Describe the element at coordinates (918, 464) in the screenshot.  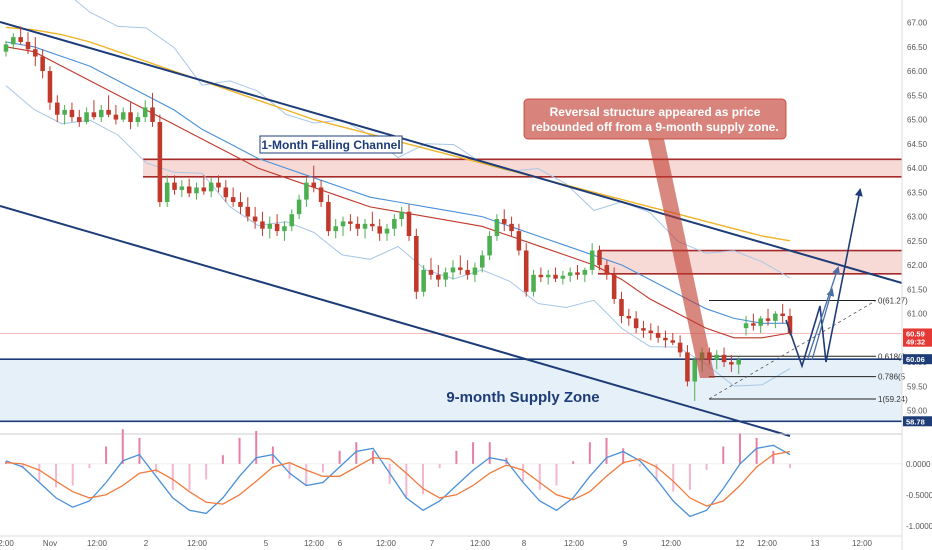
I see `macd-tick-0: 0.0000` at that location.